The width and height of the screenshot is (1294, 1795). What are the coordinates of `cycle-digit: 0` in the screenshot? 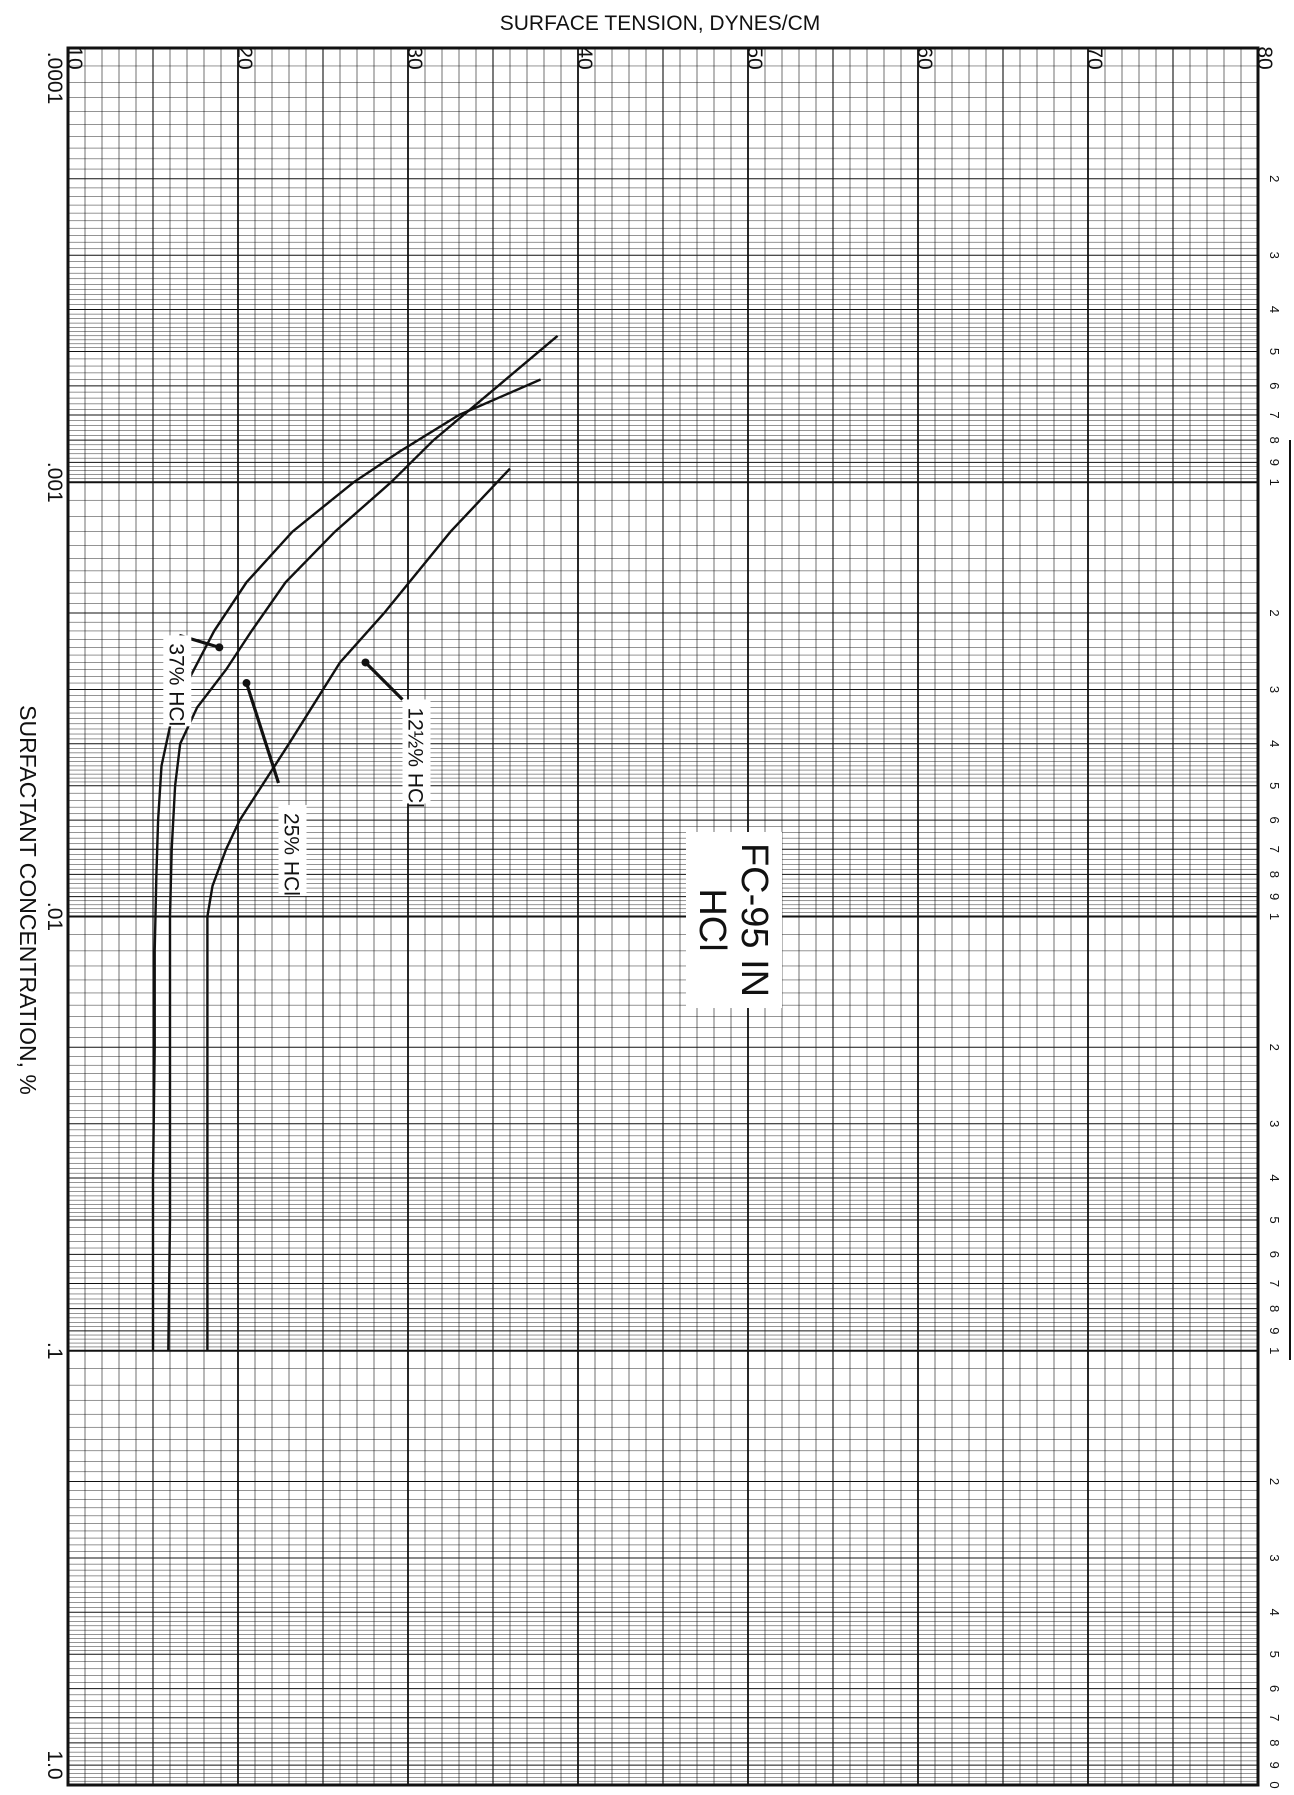 It's located at (1274, 1784).